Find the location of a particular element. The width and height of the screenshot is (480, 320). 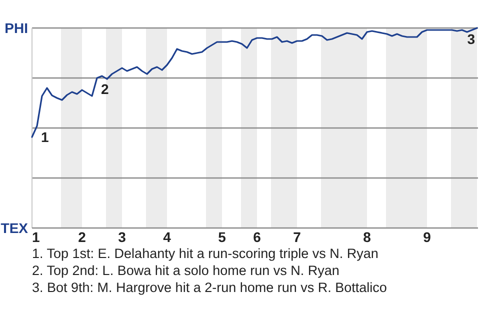

x-tick-label: 4 is located at coordinates (167, 237).